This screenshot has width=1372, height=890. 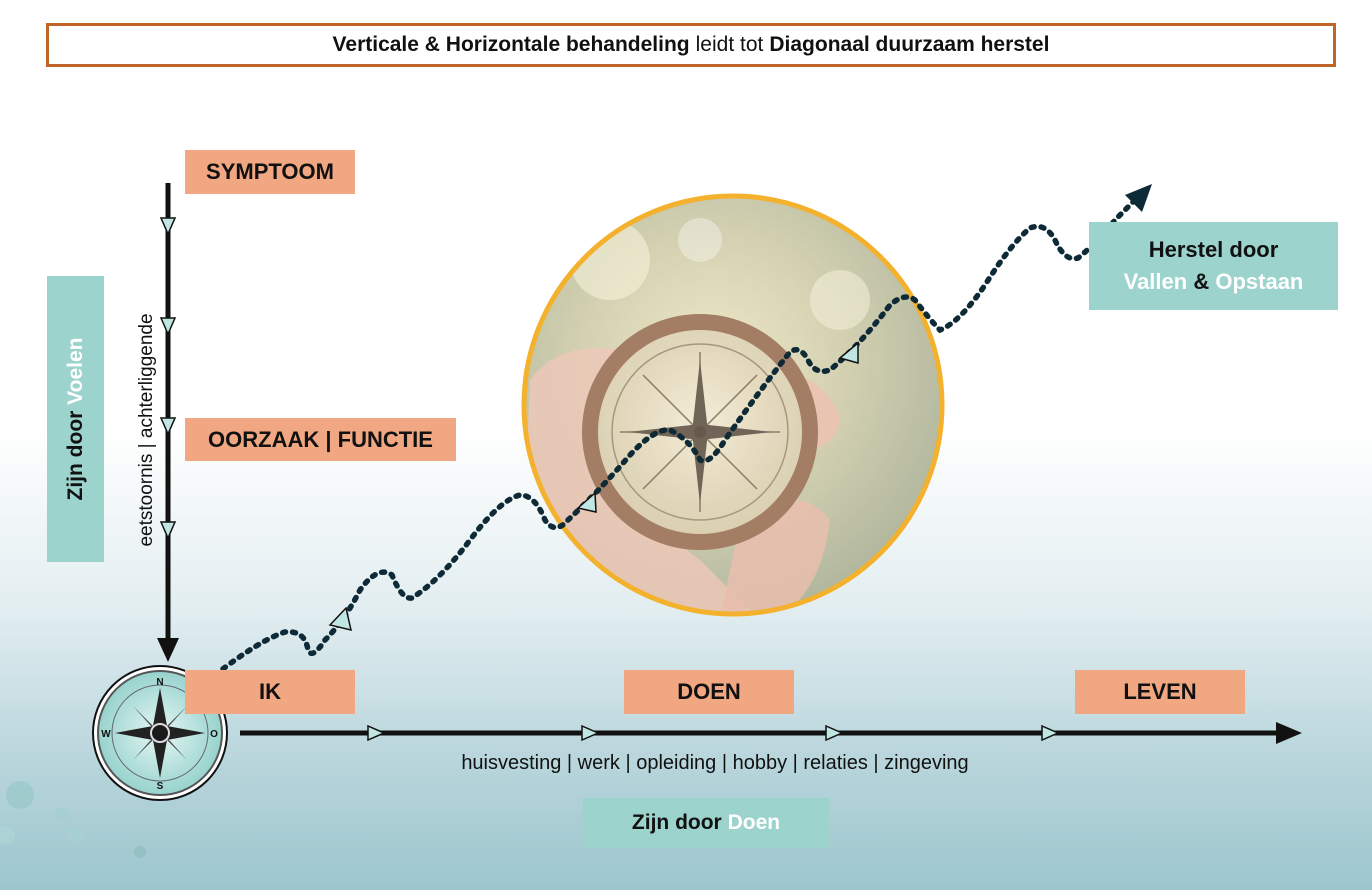 I want to click on compass-w: W, so click(x=106, y=734).